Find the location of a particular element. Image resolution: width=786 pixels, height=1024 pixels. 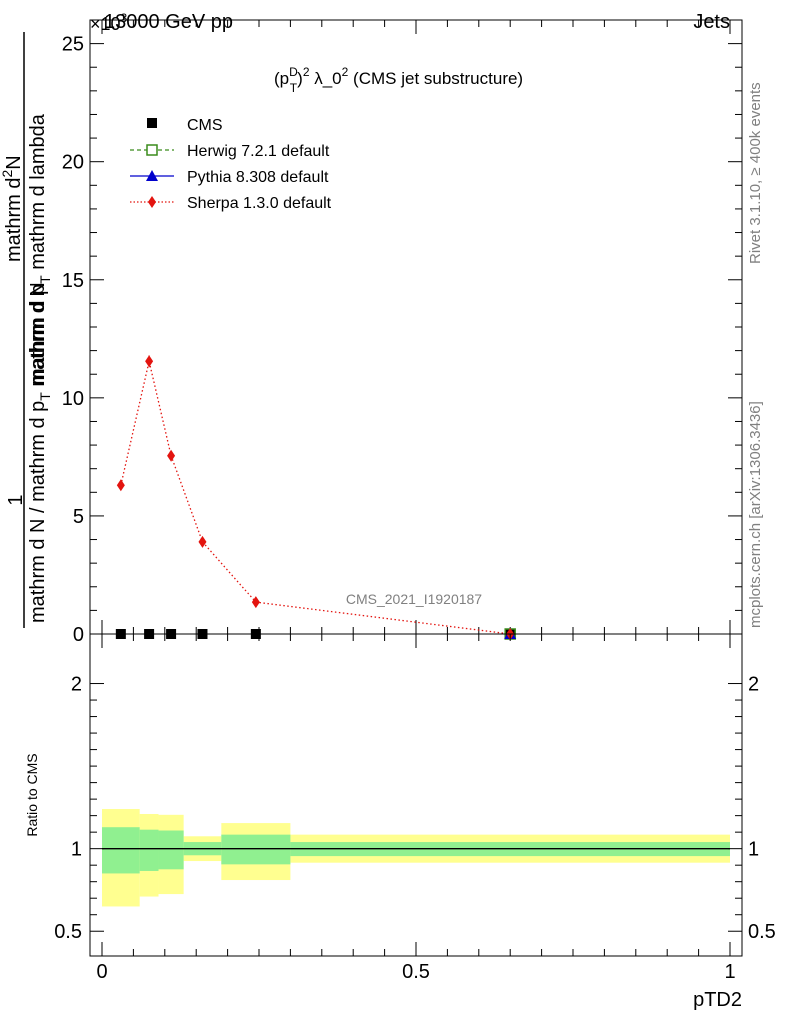

ratio-ytick-label-left: 2 is located at coordinates (76, 685).